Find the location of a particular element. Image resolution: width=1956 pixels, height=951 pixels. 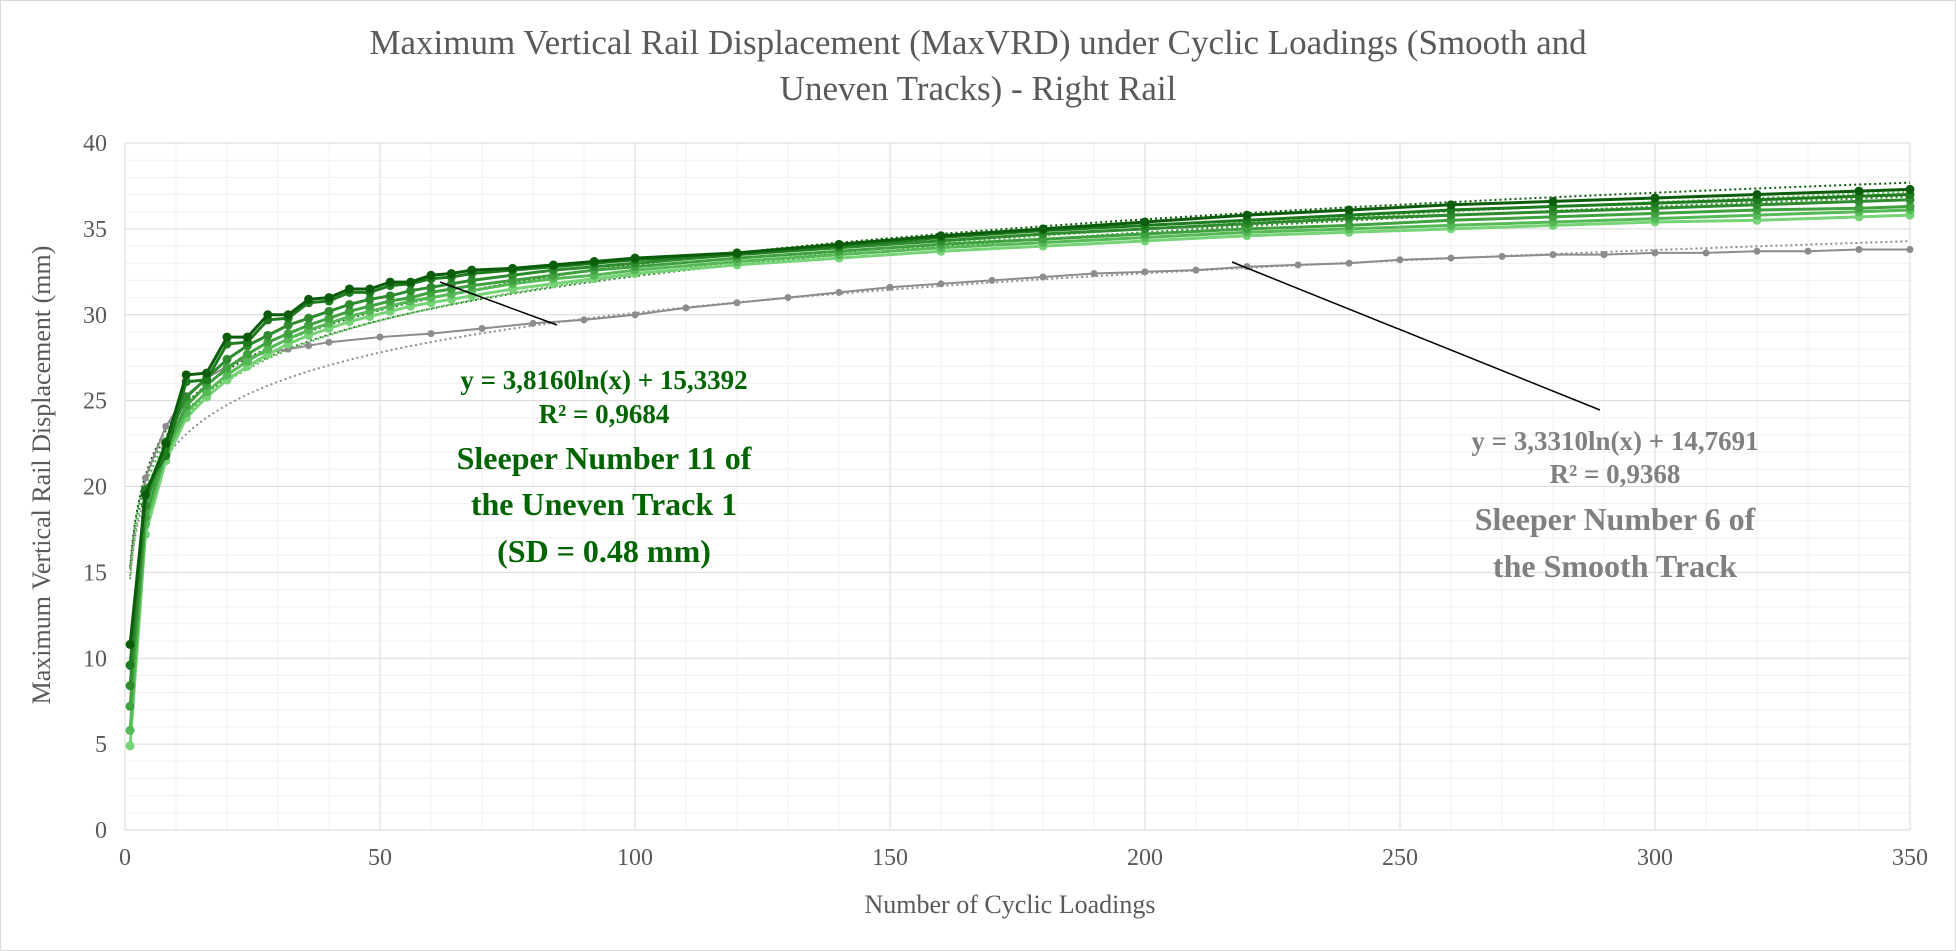

green-label-1: Sleeper Number 11 of is located at coordinates (604, 458).